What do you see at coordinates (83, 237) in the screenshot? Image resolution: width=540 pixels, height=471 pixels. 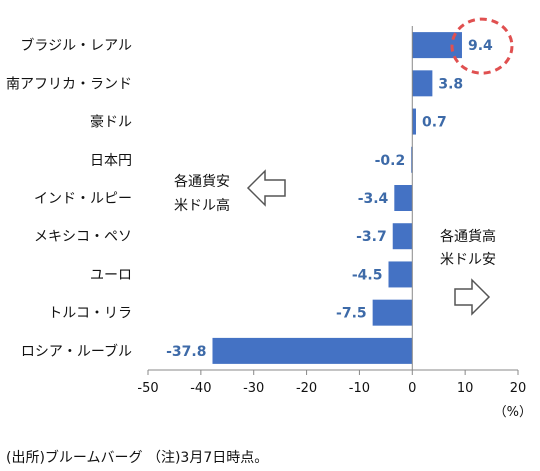 I see `category-label: メキシコ・ペソ` at bounding box center [83, 237].